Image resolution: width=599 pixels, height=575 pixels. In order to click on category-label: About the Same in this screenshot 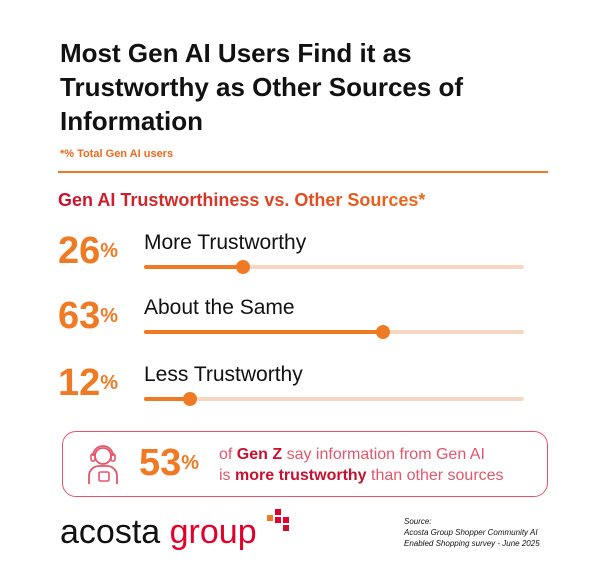, I will do `click(219, 307)`.